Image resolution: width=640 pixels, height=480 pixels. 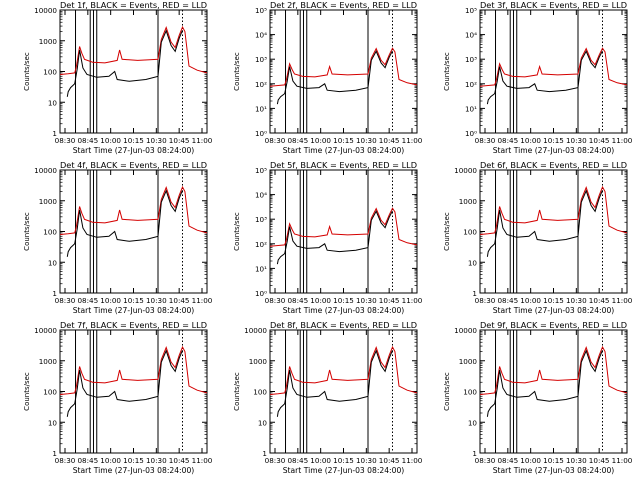 What do you see at coordinates (343, 325) in the screenshot?
I see `panel-title: Det 8f, BLACK = Events, RED = LLD` at bounding box center [343, 325].